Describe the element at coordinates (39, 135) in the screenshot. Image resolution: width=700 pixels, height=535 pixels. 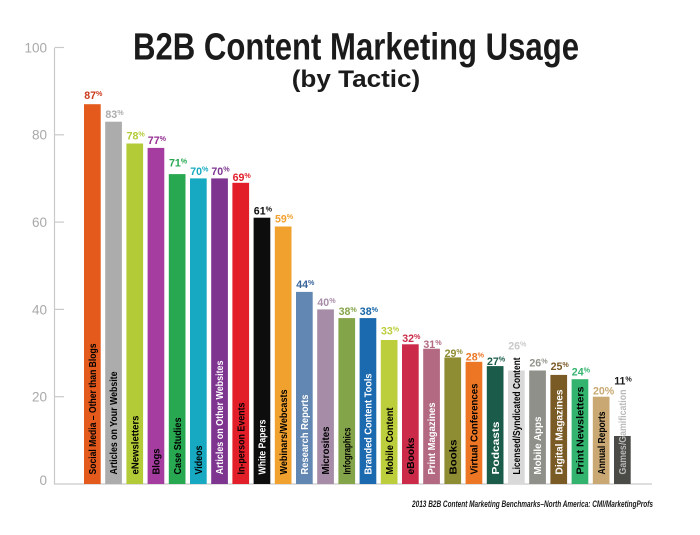
I see `svg-text: 80` at that location.